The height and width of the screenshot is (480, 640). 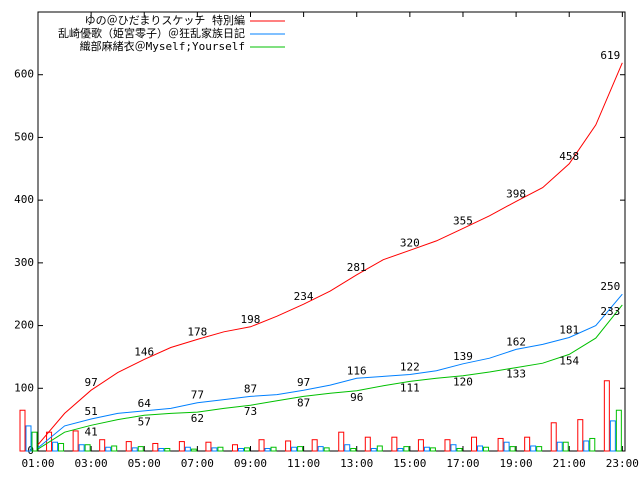 I want to click on x-tick-label: 19:00, so click(x=516, y=463).